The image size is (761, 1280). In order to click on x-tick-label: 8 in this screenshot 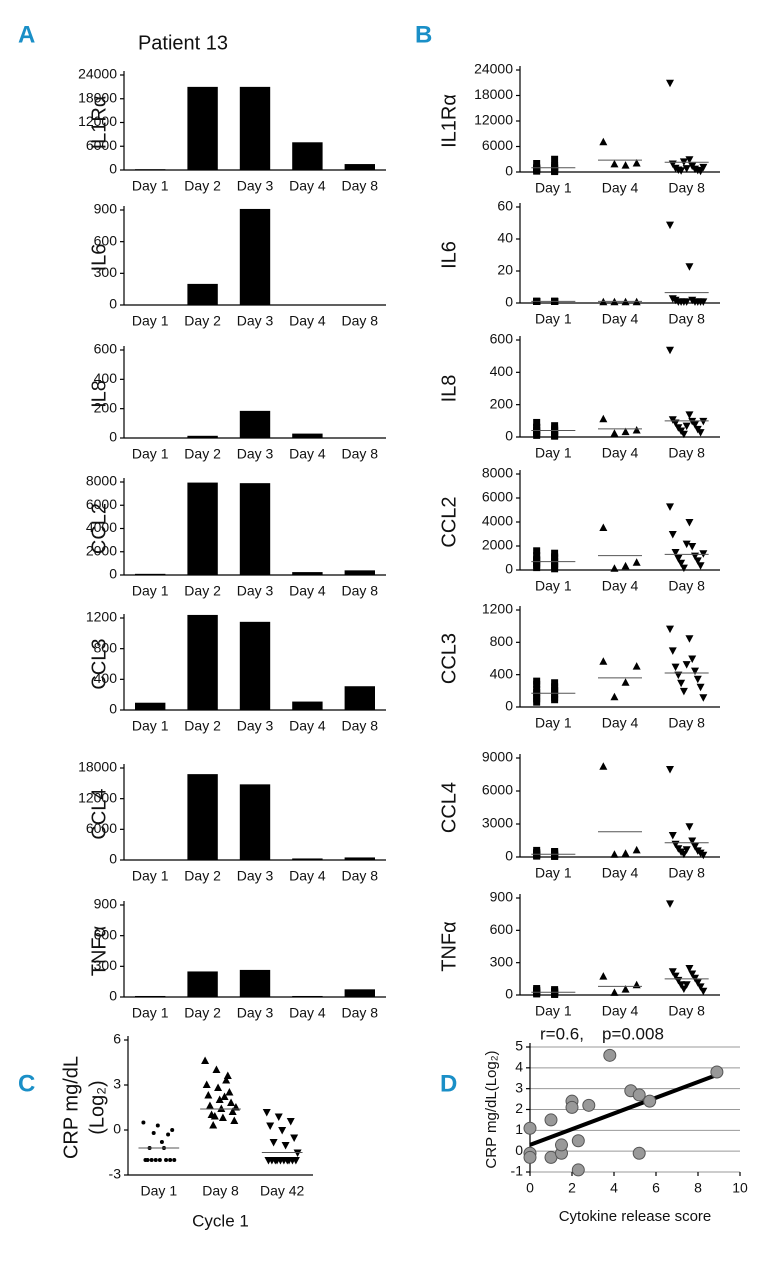, I will do `click(698, 1188)`.